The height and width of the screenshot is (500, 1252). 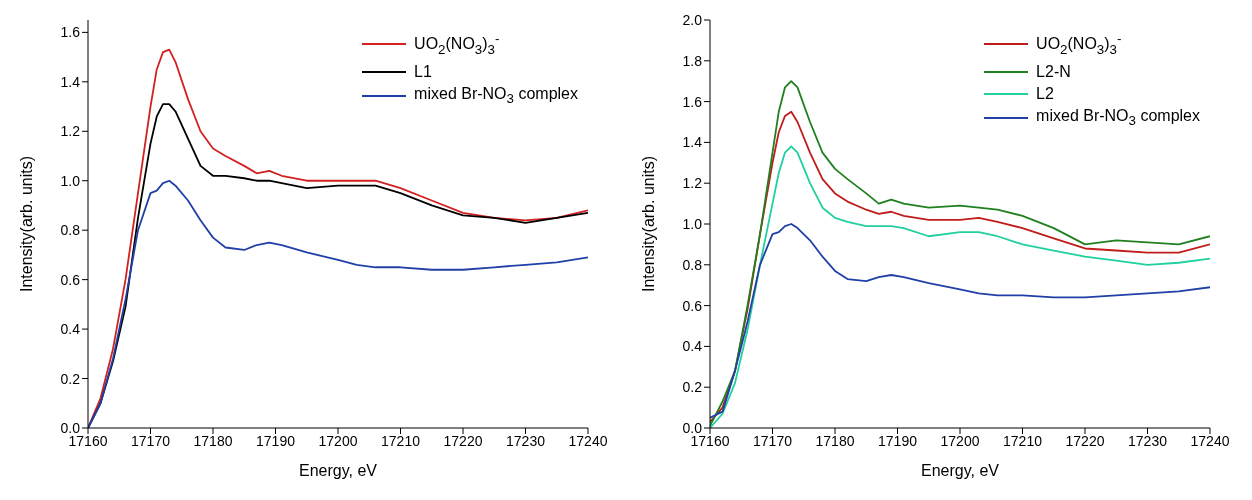 I want to click on legend-label: L2, so click(x=1045, y=93).